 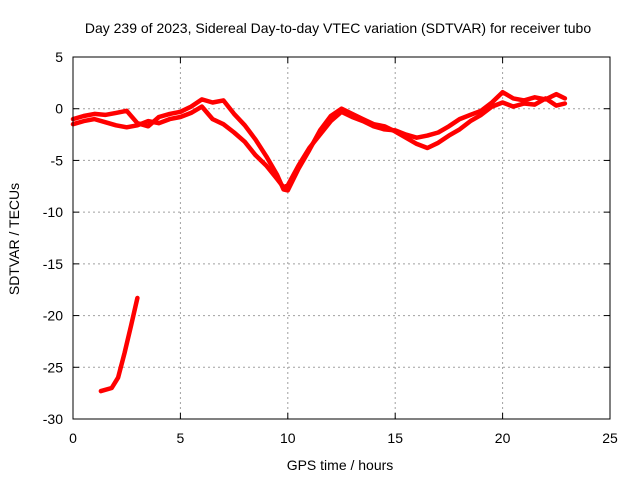 What do you see at coordinates (395, 438) in the screenshot?
I see `x-tick-label: 15` at bounding box center [395, 438].